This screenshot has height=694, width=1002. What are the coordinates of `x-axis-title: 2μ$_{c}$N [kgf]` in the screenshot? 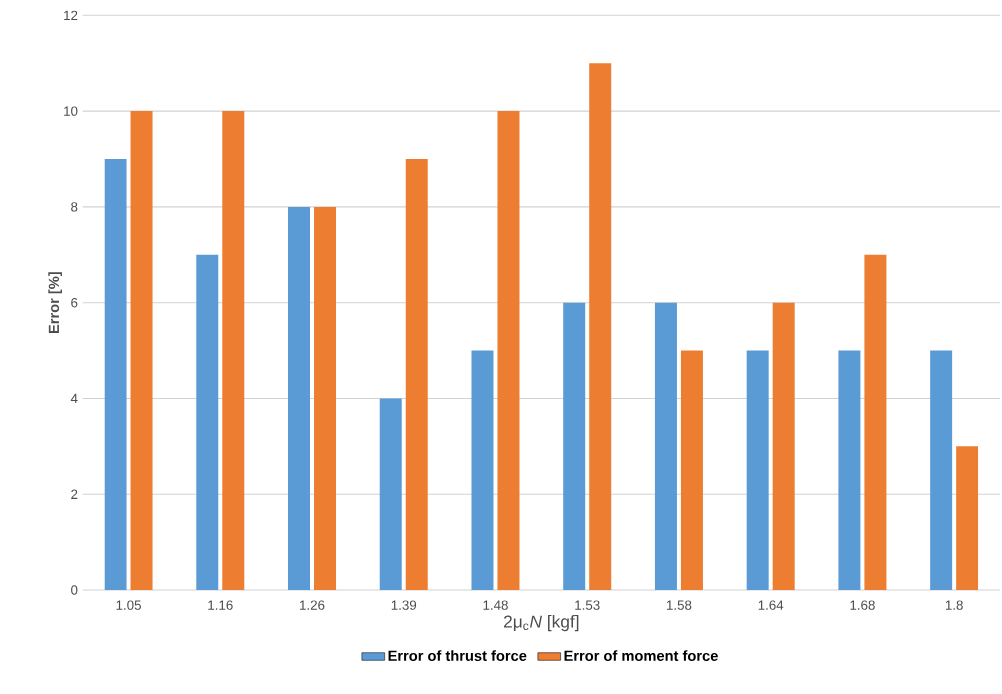 It's located at (541, 623).